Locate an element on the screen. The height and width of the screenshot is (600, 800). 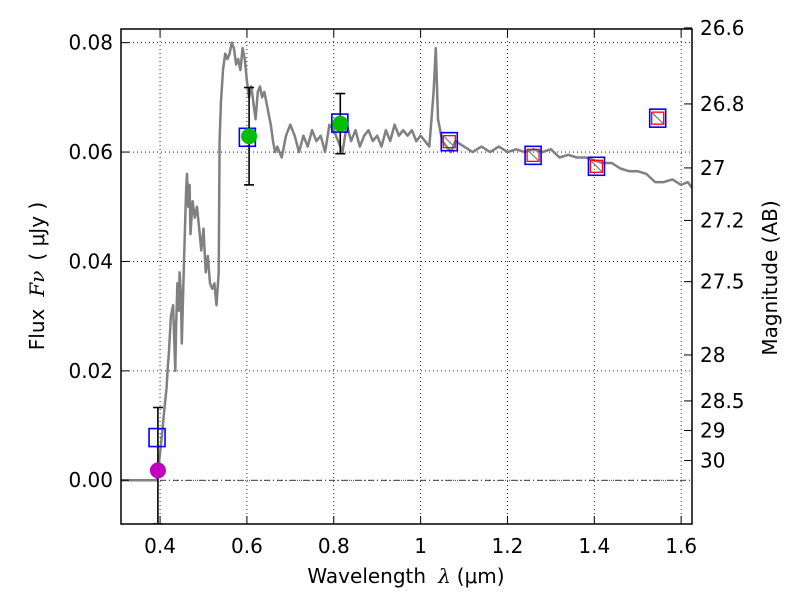
right-tick-label: 26.6 is located at coordinates (722, 28).